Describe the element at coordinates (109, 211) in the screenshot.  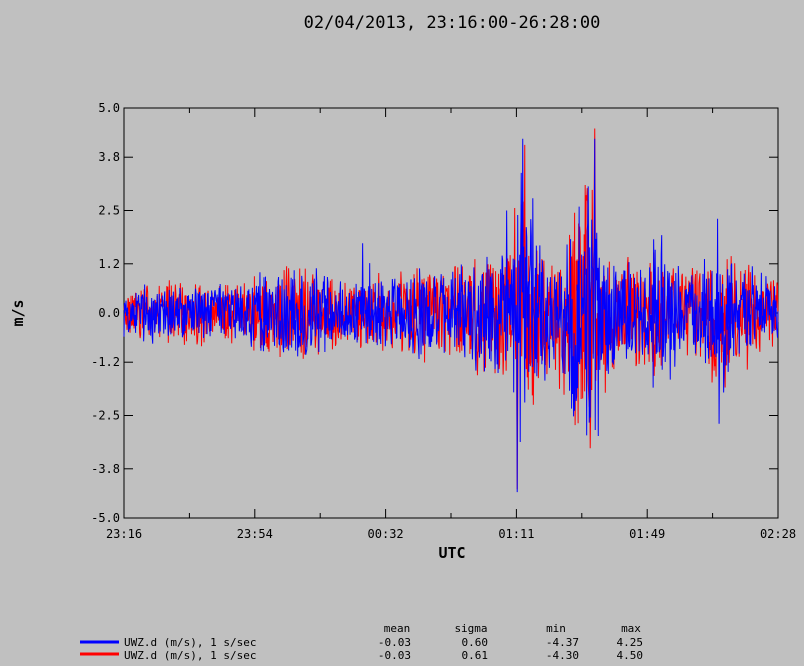
I see `y-tick-label: 2.5` at that location.